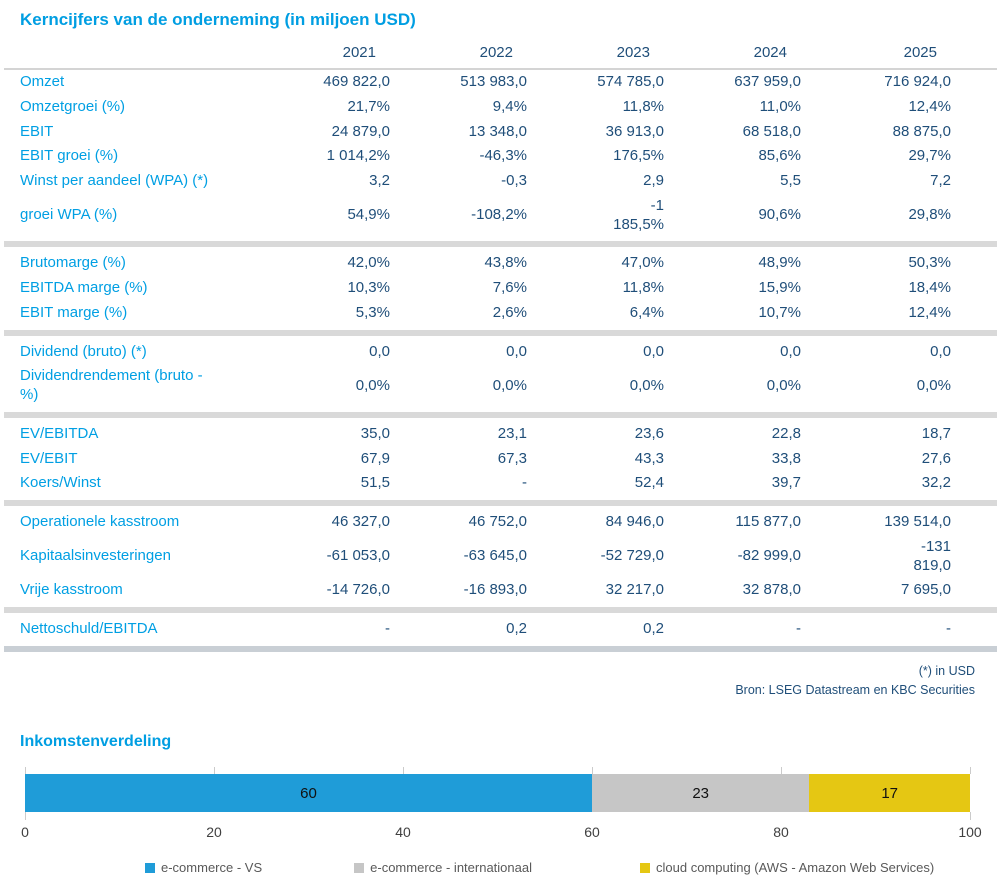  I want to click on table-row: Koers/Winst 51,5 - 52,4 39,7 32,2, so click(500, 483).